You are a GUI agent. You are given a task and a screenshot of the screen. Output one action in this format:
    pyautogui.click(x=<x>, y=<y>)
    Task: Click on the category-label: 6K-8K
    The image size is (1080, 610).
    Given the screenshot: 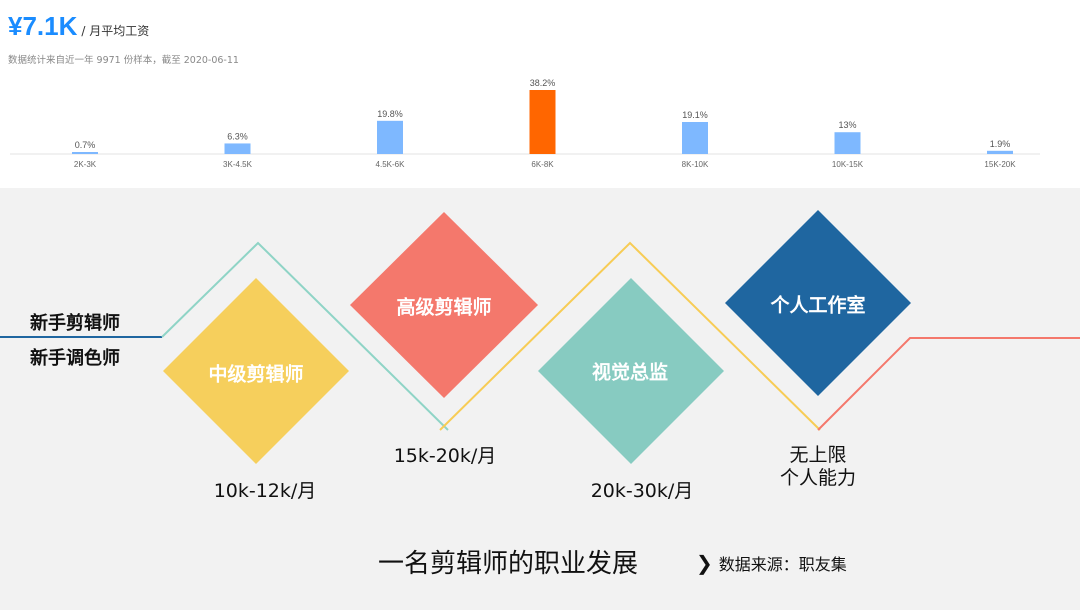 What is the action you would take?
    pyautogui.click(x=542, y=164)
    